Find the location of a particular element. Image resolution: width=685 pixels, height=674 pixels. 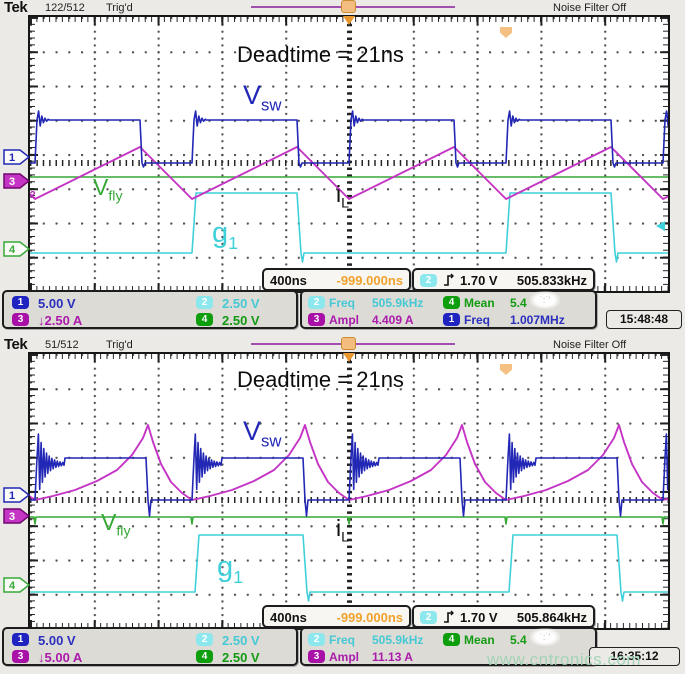

tek-logo: Tek is located at coordinates (16, 8).